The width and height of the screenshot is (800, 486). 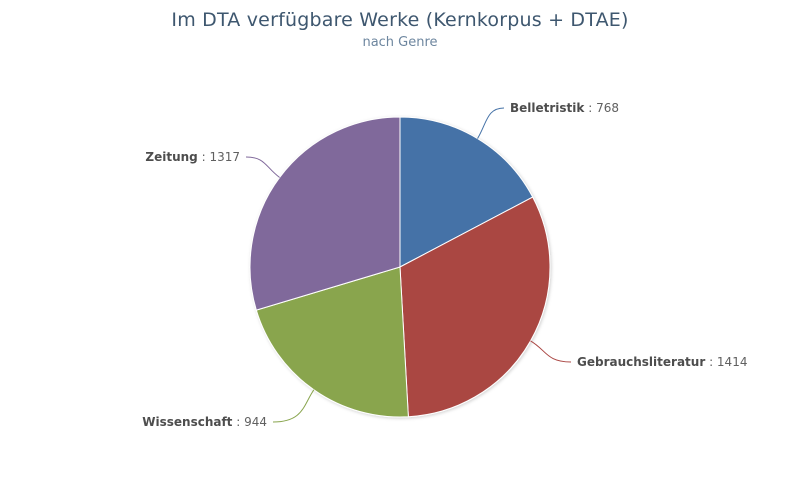 I want to click on label-connector-belletristik, so click(x=491, y=123).